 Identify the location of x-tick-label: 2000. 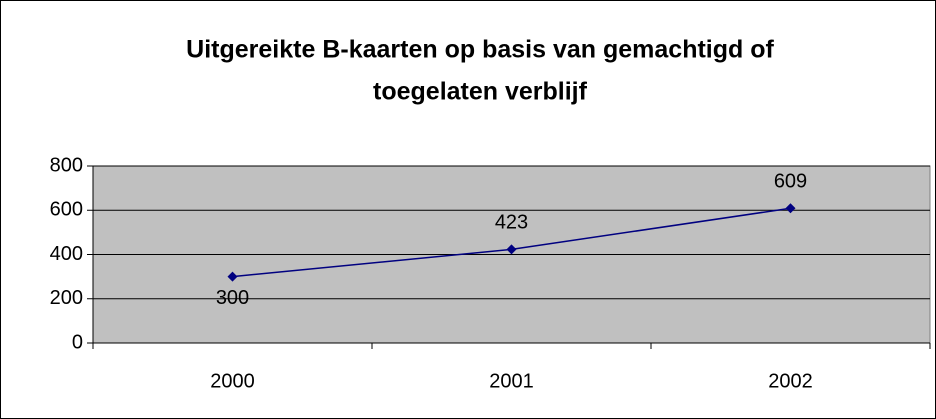
(232, 381).